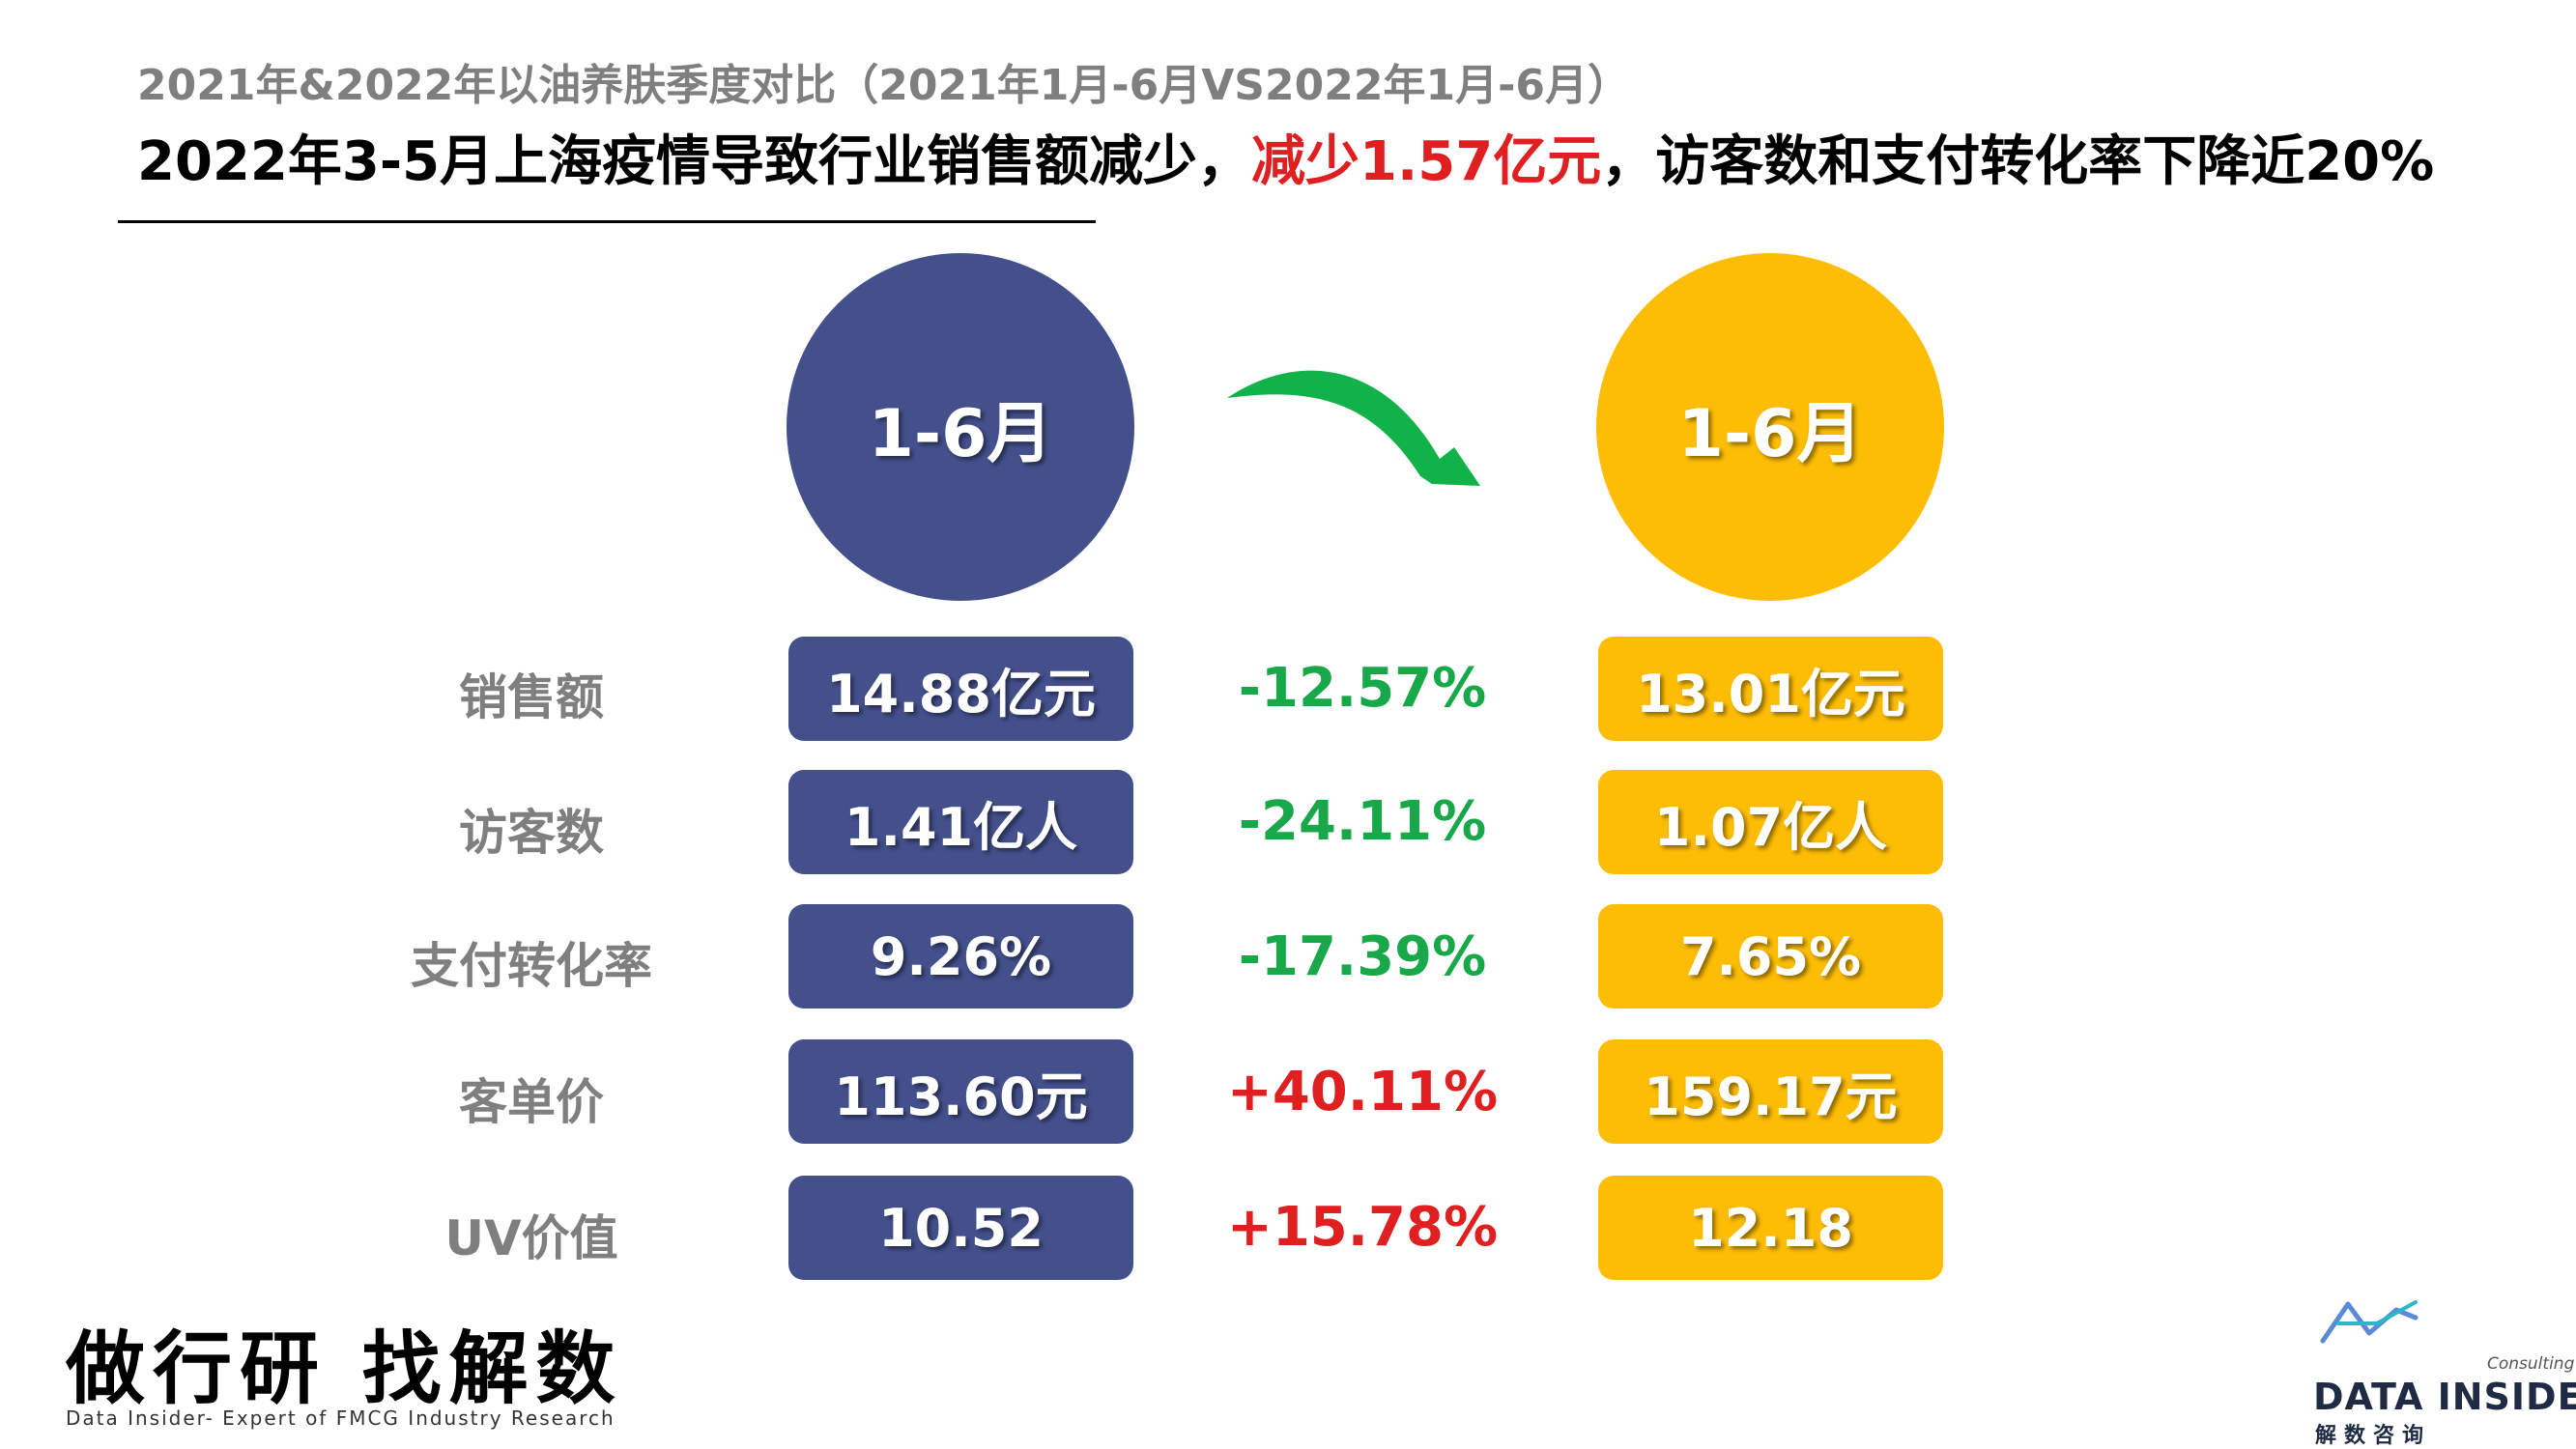 This screenshot has width=2576, height=1449. I want to click on metric-label-conversion: 支付转化率, so click(532, 966).